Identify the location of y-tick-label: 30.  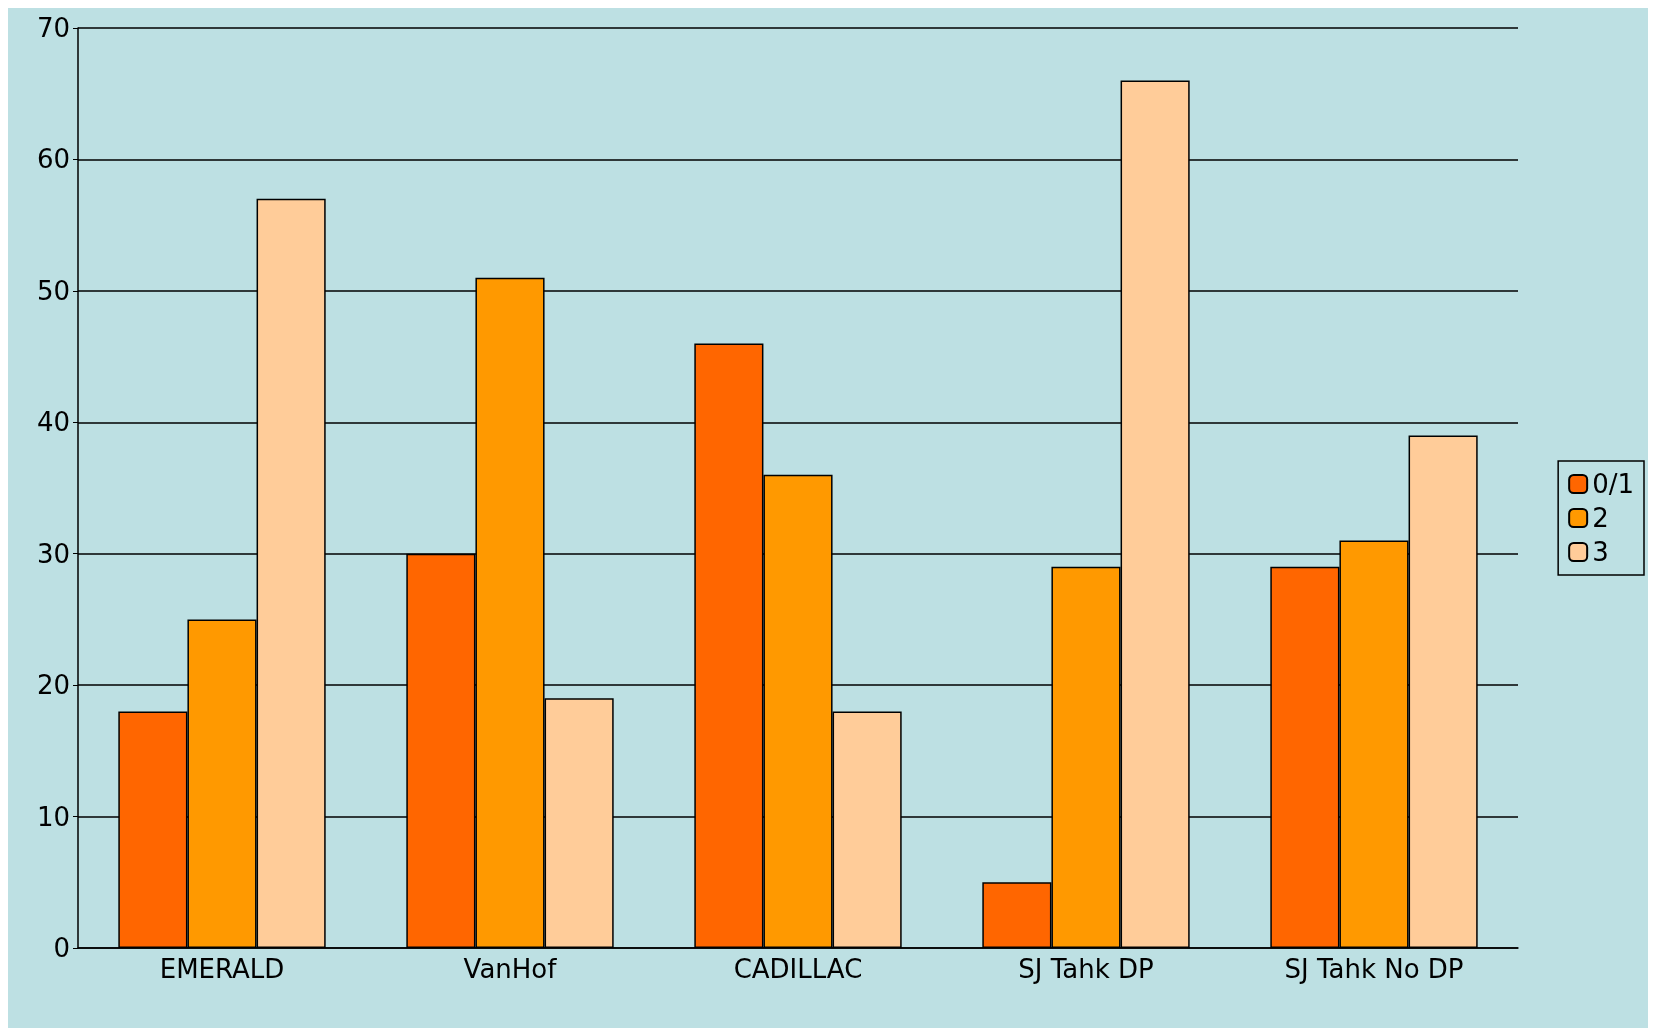
(53, 553).